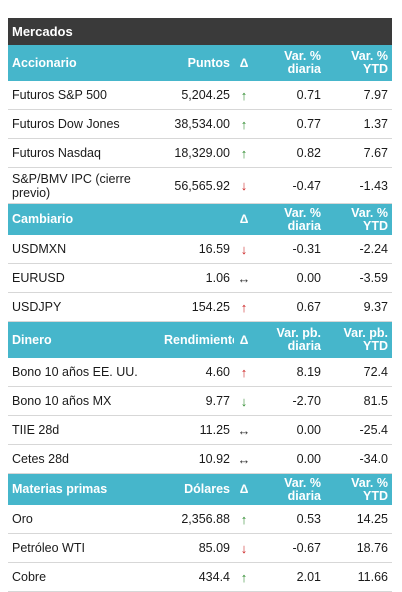 The height and width of the screenshot is (592, 402). Describe the element at coordinates (200, 95) in the screenshot. I see `table-row: Futuros S&P 500 5,204.25 ↑ 0.71 7.97` at that location.